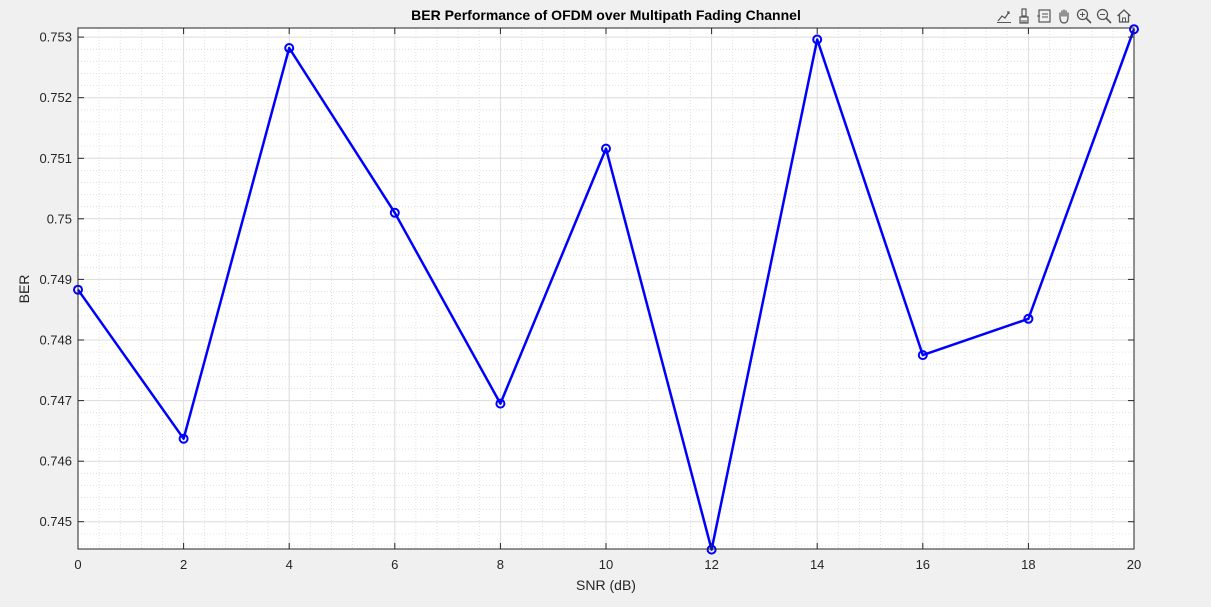 This screenshot has height=607, width=1211. What do you see at coordinates (55, 521) in the screenshot?
I see `y-tick-label: 0.745` at bounding box center [55, 521].